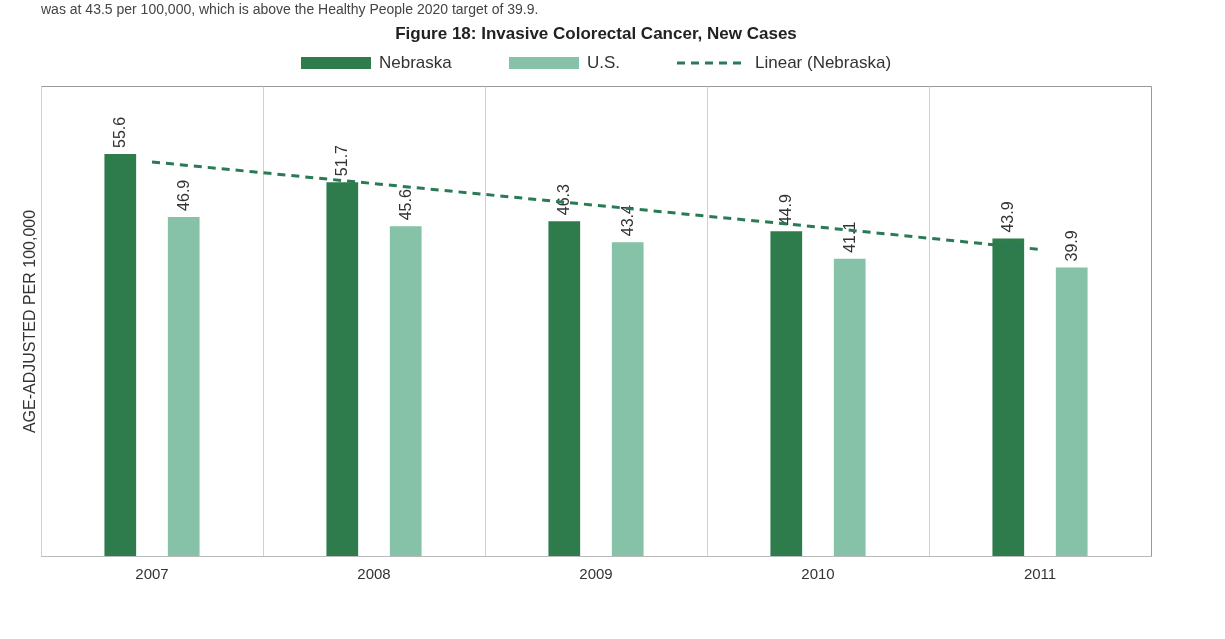 Image resolution: width=1225 pixels, height=639 pixels. I want to click on legend-label: U.S., so click(604, 62).